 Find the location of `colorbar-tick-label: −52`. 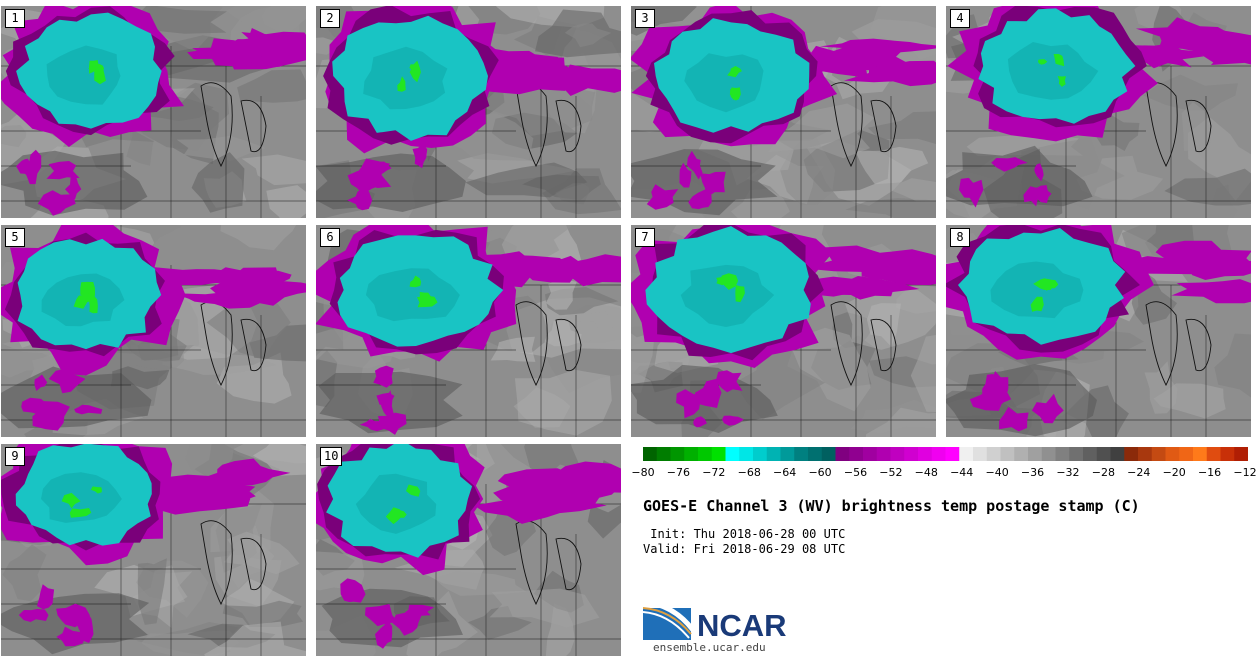

colorbar-tick-label: −52 is located at coordinates (891, 472).